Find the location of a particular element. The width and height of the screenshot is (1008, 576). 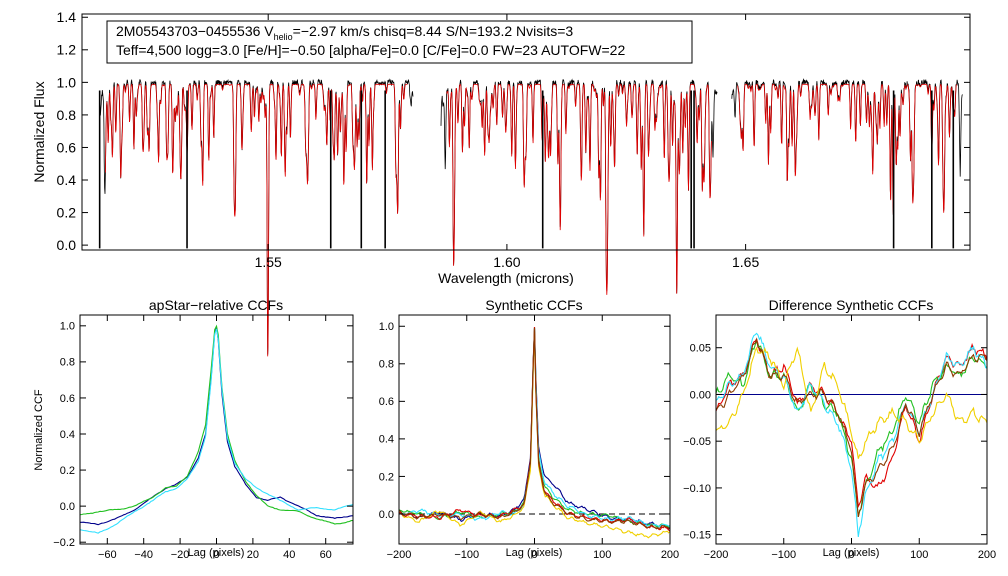

y-tick-label: −0.10 is located at coordinates (697, 489).